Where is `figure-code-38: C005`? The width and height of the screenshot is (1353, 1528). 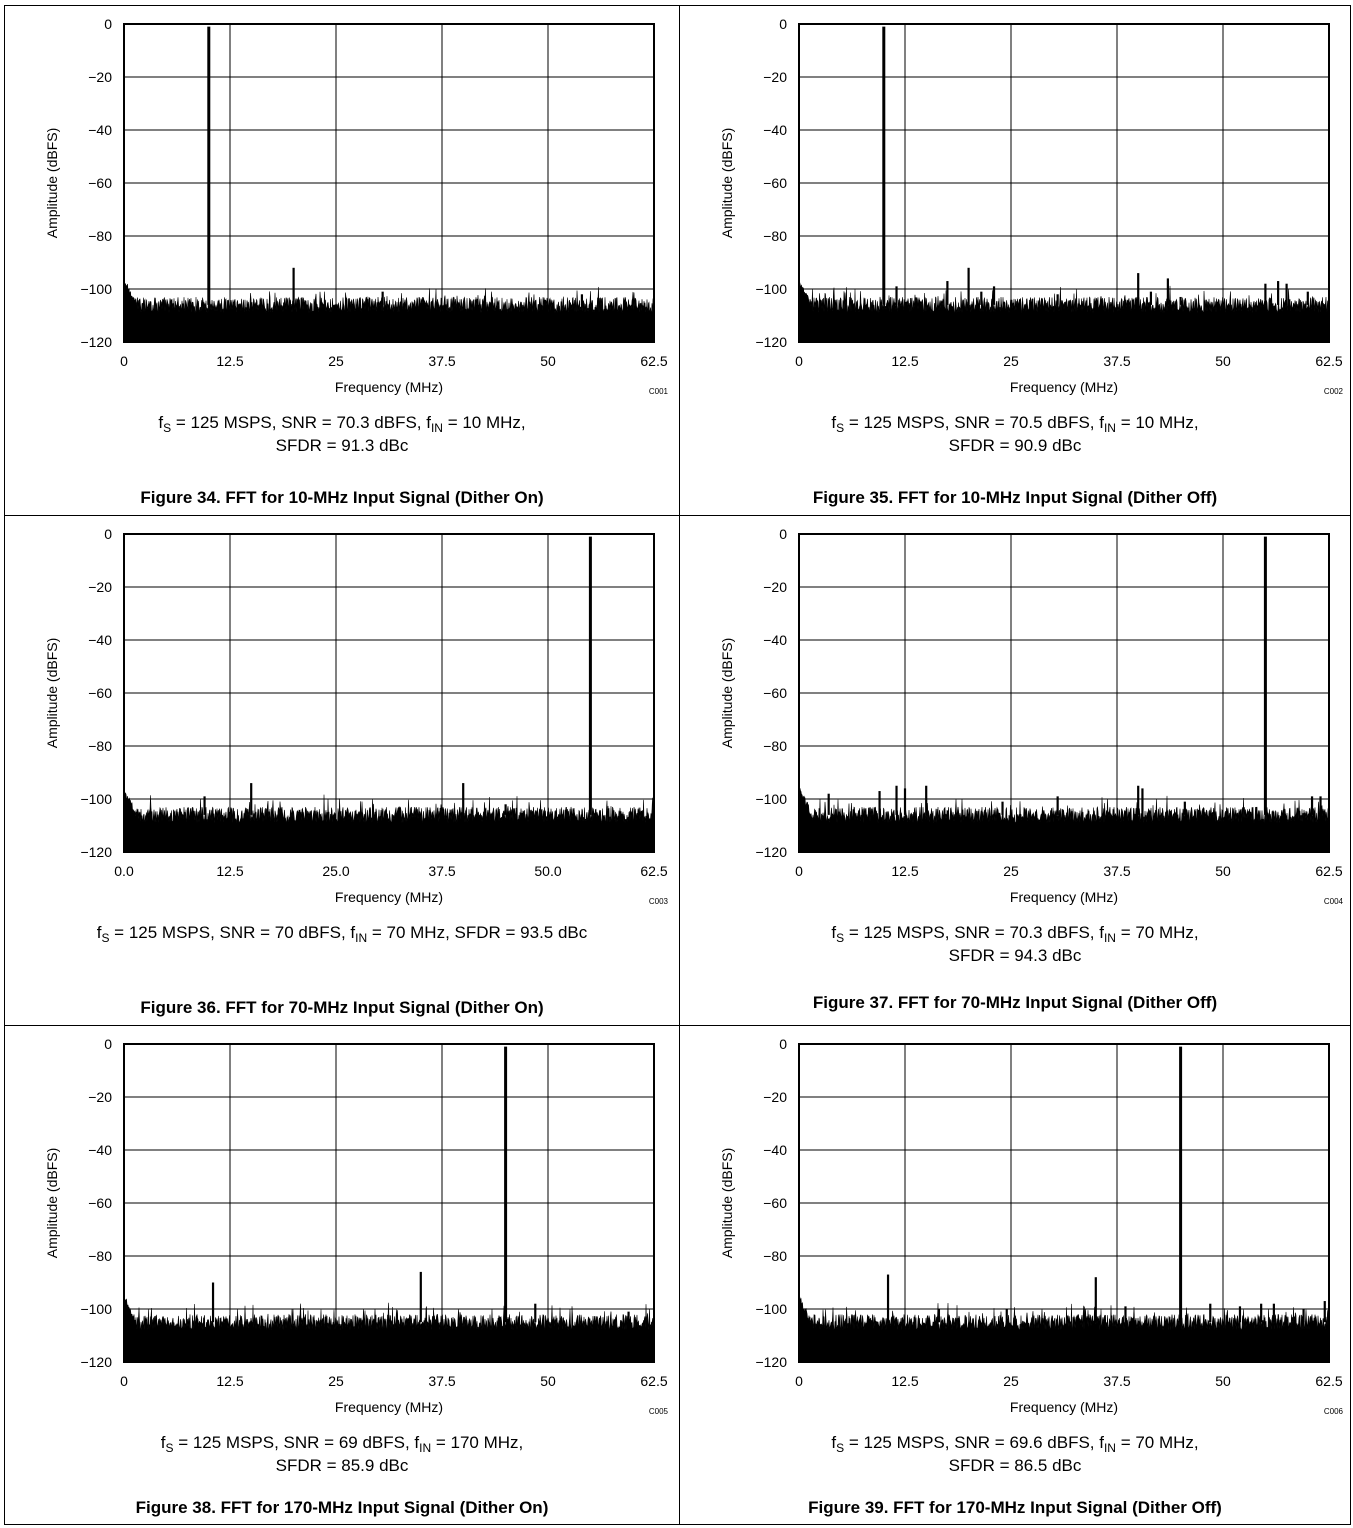
figure-code-38: C005 is located at coordinates (659, 1411).